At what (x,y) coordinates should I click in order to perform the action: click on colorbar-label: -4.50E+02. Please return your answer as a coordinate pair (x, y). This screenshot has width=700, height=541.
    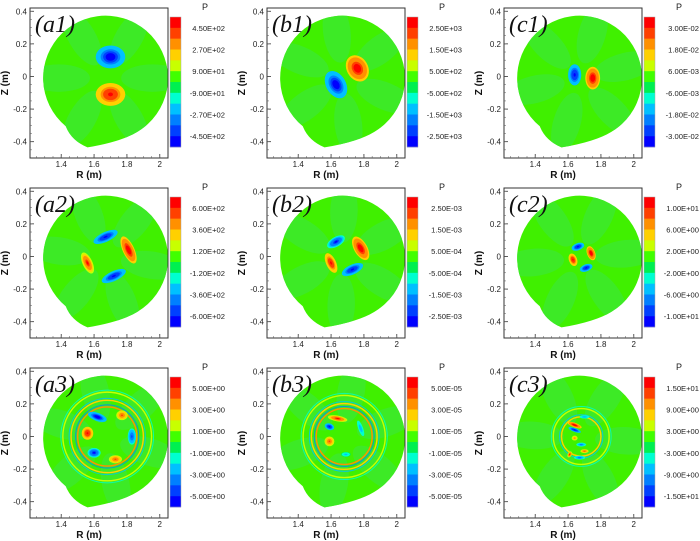
    Looking at the image, I should click on (207, 136).